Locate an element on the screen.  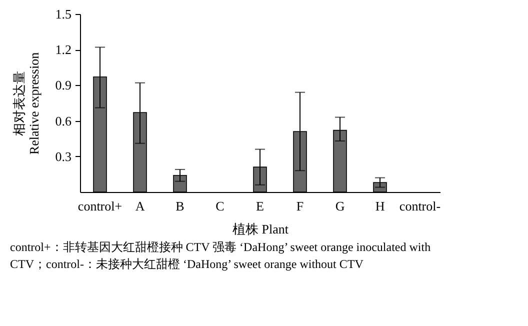
x-tick-label: control+ is located at coordinates (100, 206).